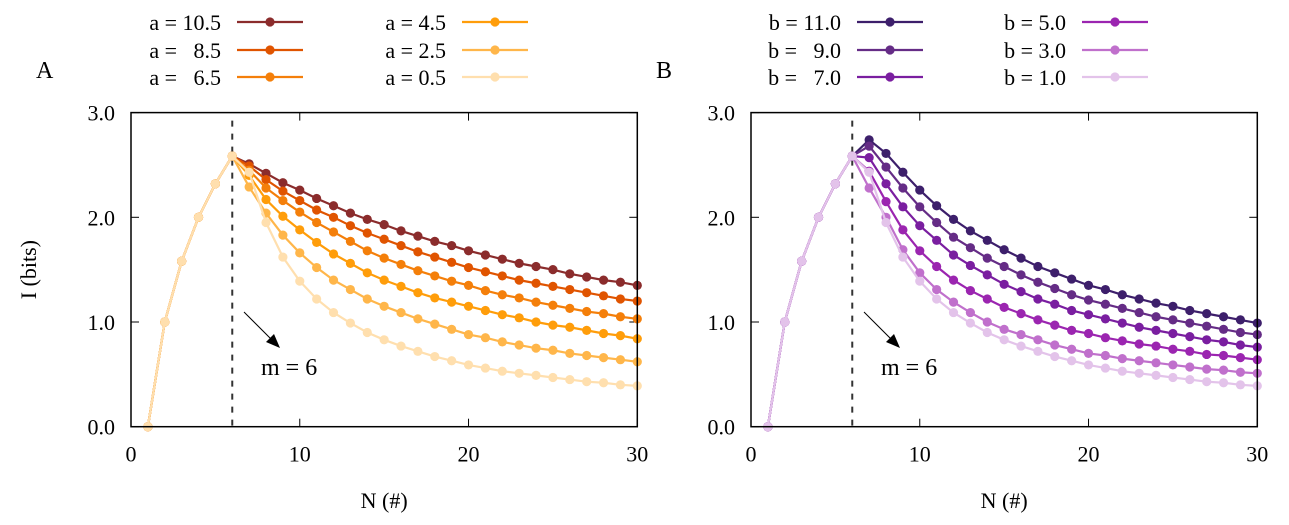 Image resolution: width=1289 pixels, height=525 pixels. What do you see at coordinates (28, 269) in the screenshot?
I see `y-axis-title: I (bits)` at bounding box center [28, 269].